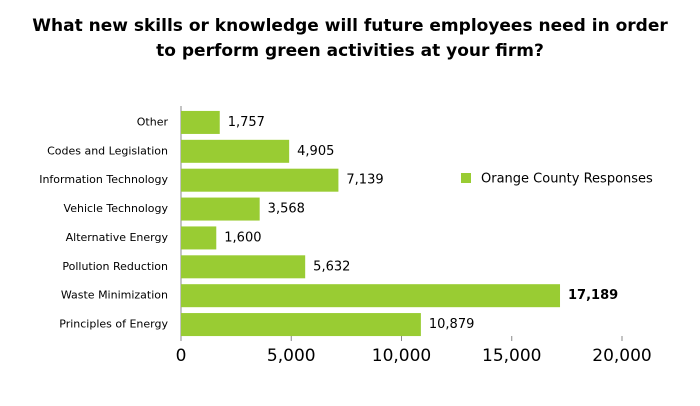  I want to click on value-label: 3,568, so click(286, 209).